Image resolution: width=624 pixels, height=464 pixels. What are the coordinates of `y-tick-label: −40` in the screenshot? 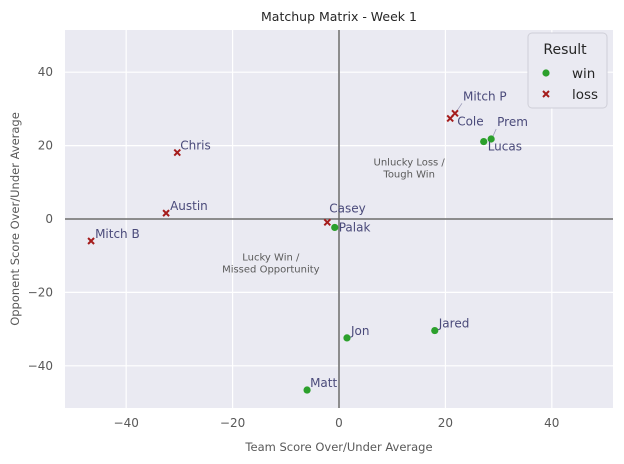 It's located at (40, 366).